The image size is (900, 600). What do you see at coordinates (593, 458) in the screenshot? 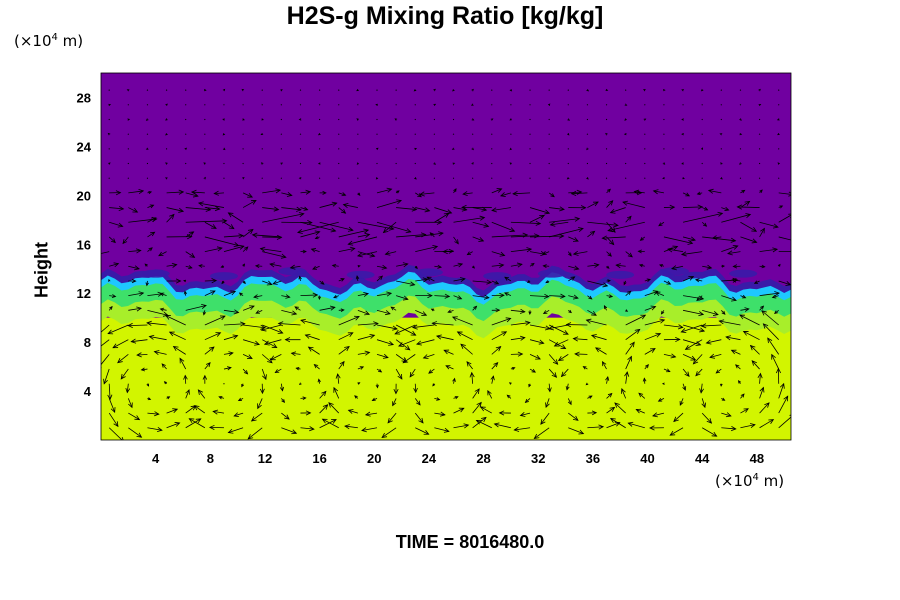
I see `x-tick-label: 36` at bounding box center [593, 458].